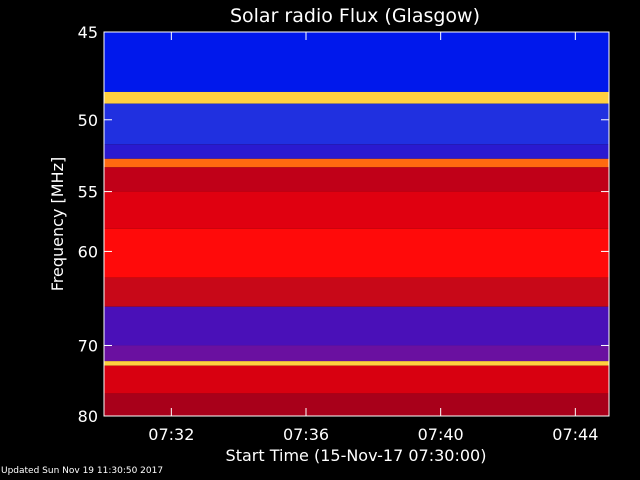 This screenshot has height=480, width=640. Describe the element at coordinates (88, 192) in the screenshot. I see `y-tick-label: 55` at that location.